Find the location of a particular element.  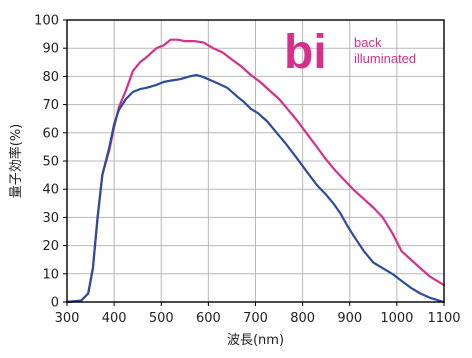

x-tick-label: 1100 is located at coordinates (443, 318).